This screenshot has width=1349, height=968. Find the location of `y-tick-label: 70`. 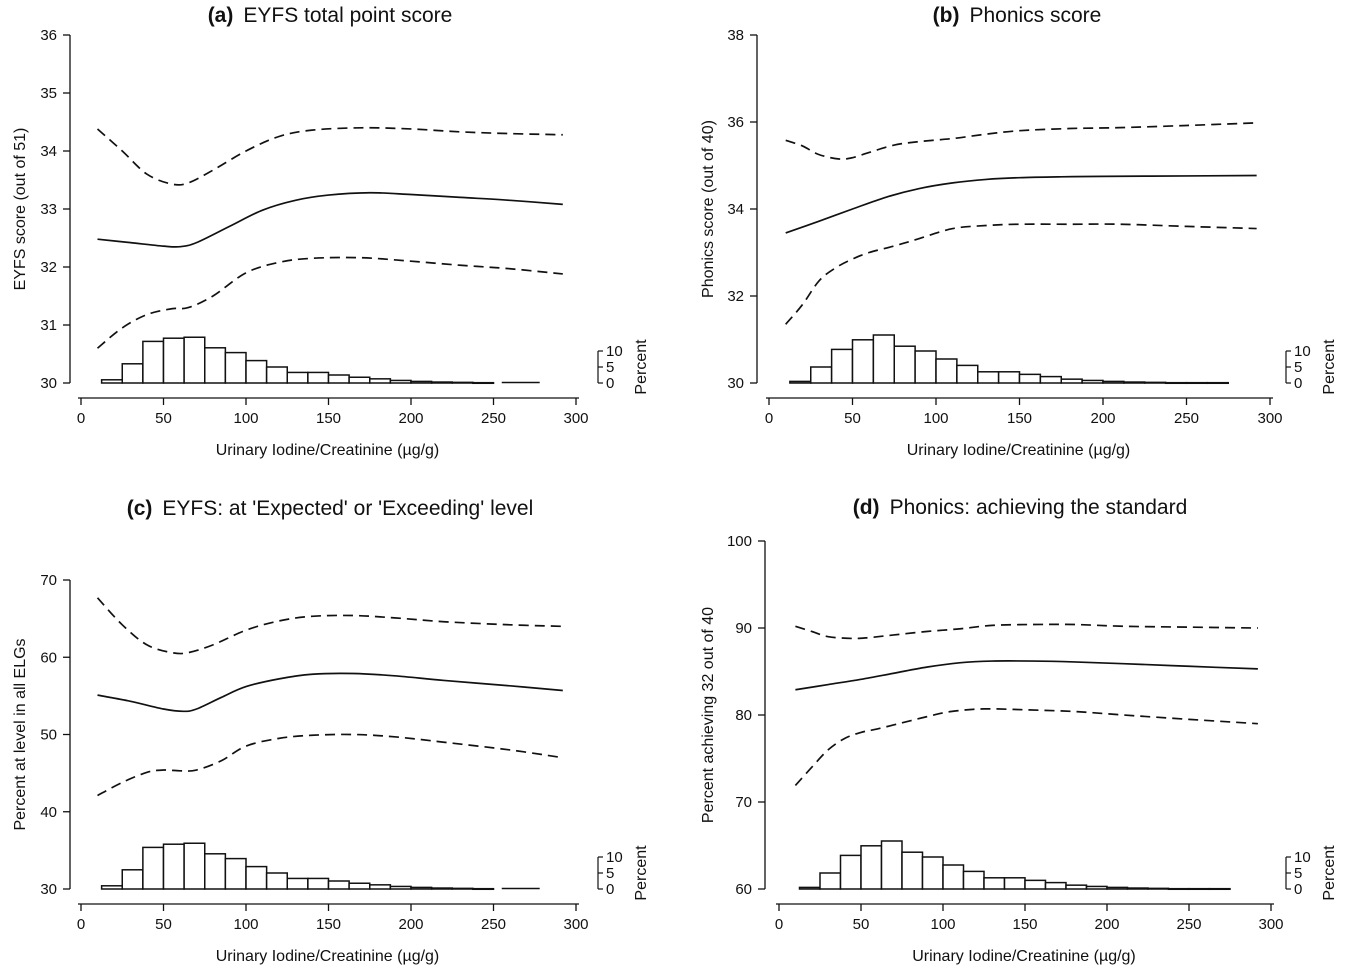

y-tick-label: 70 is located at coordinates (48, 580).